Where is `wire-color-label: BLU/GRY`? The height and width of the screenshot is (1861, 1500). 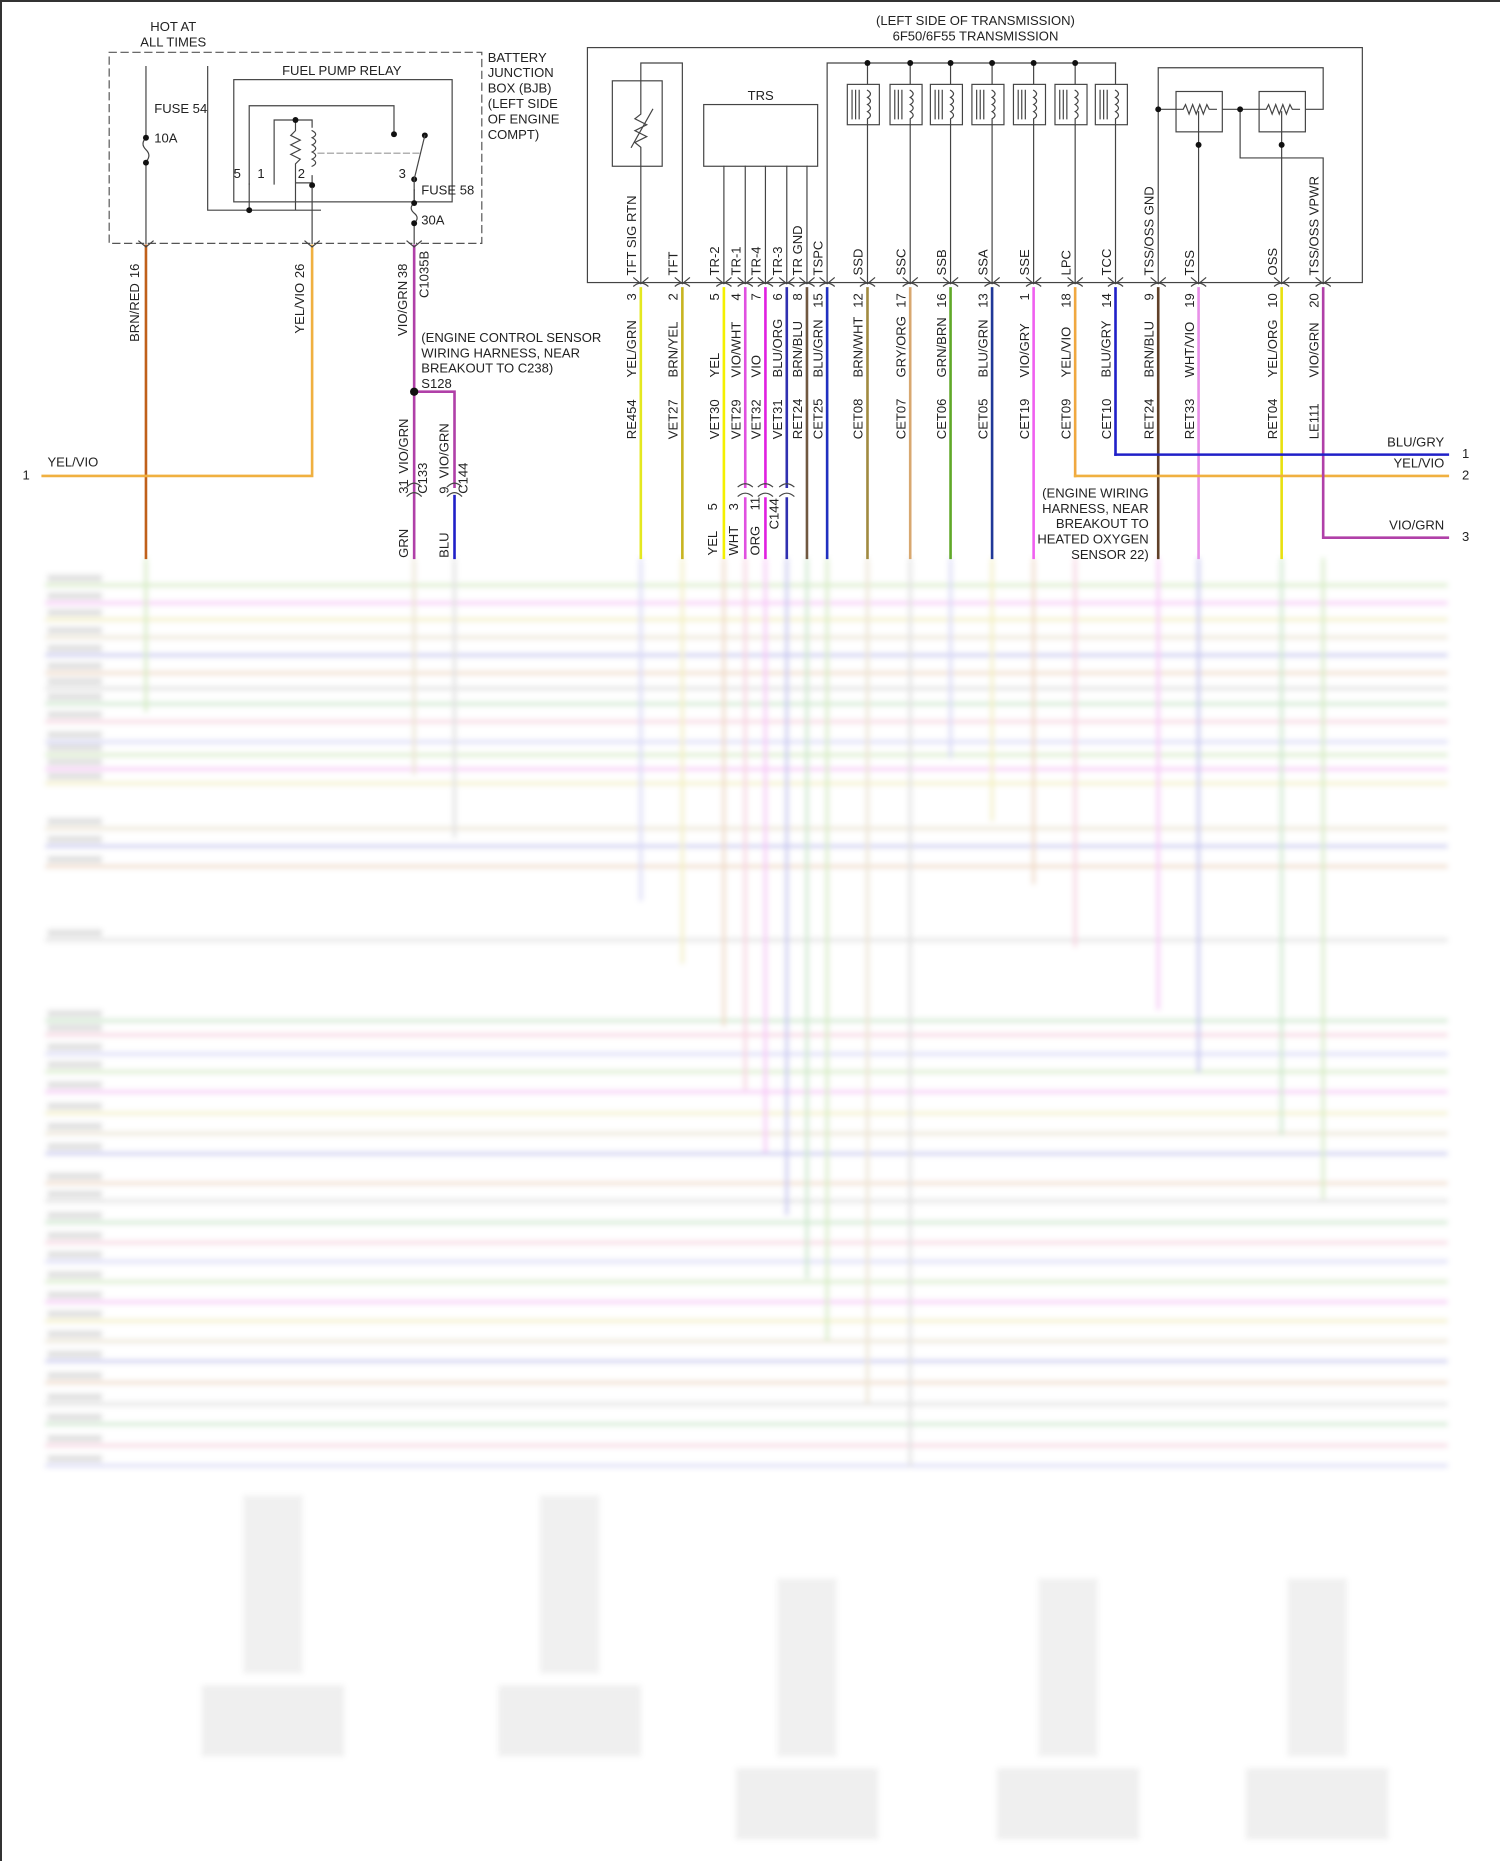
wire-color-label: BLU/GRY is located at coordinates (1106, 348).